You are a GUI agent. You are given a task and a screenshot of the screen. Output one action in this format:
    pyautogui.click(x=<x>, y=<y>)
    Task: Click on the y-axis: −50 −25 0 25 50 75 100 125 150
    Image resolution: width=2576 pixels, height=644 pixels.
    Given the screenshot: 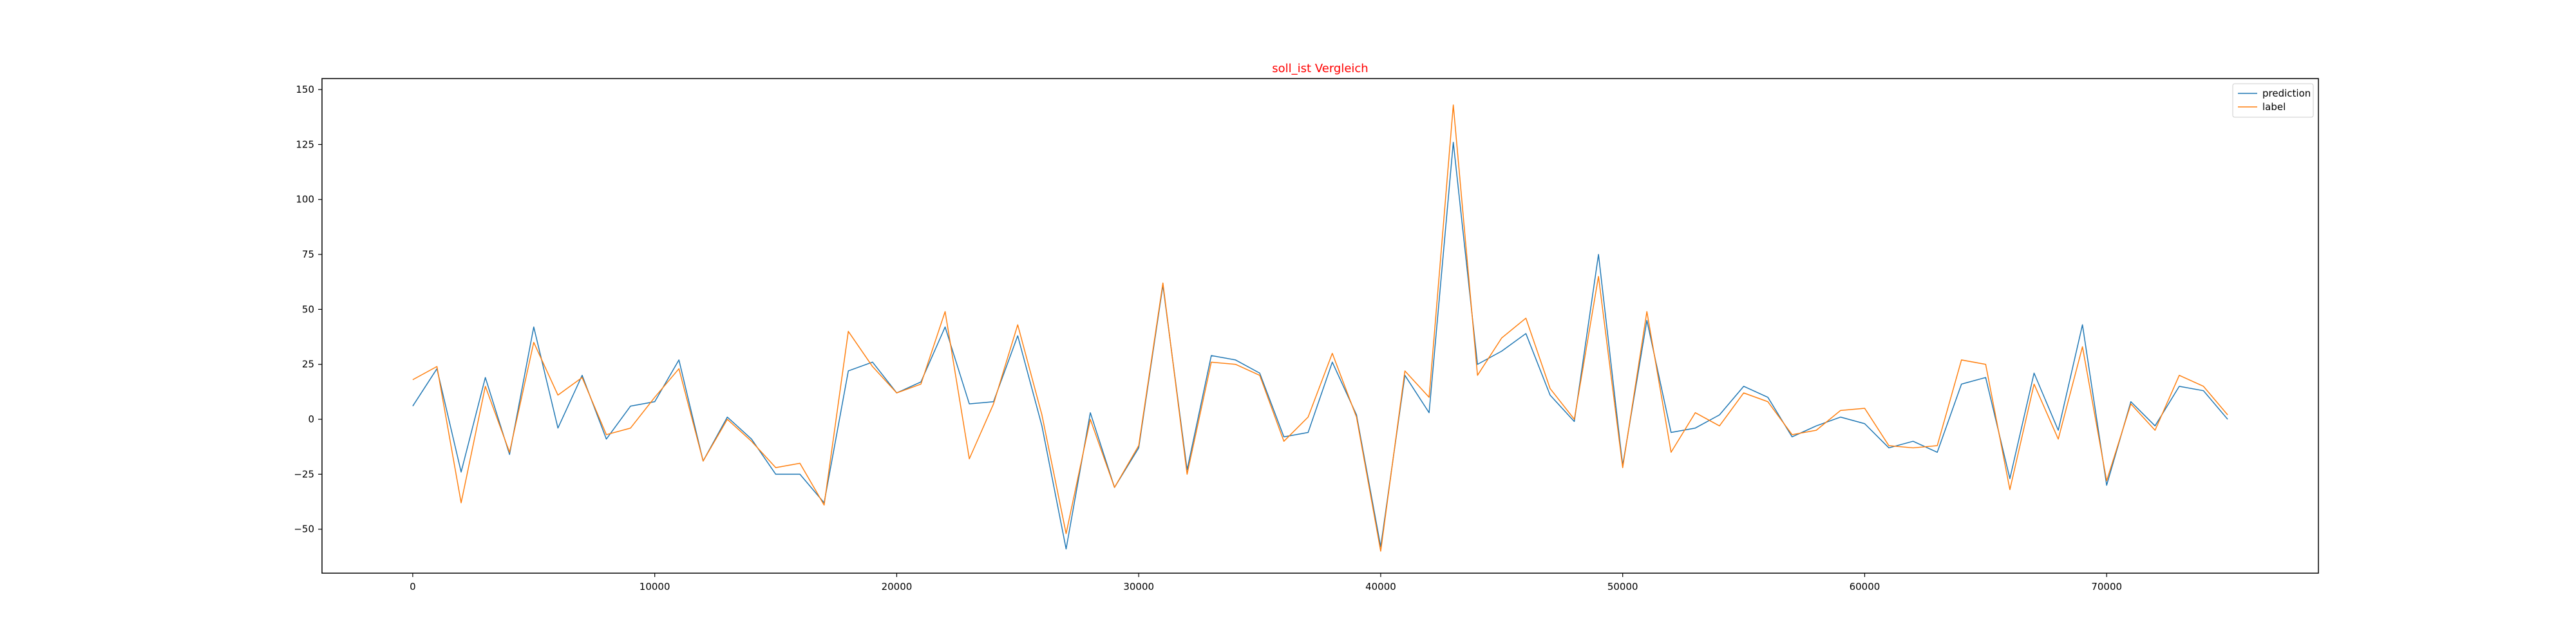 What is the action you would take?
    pyautogui.click(x=308, y=309)
    